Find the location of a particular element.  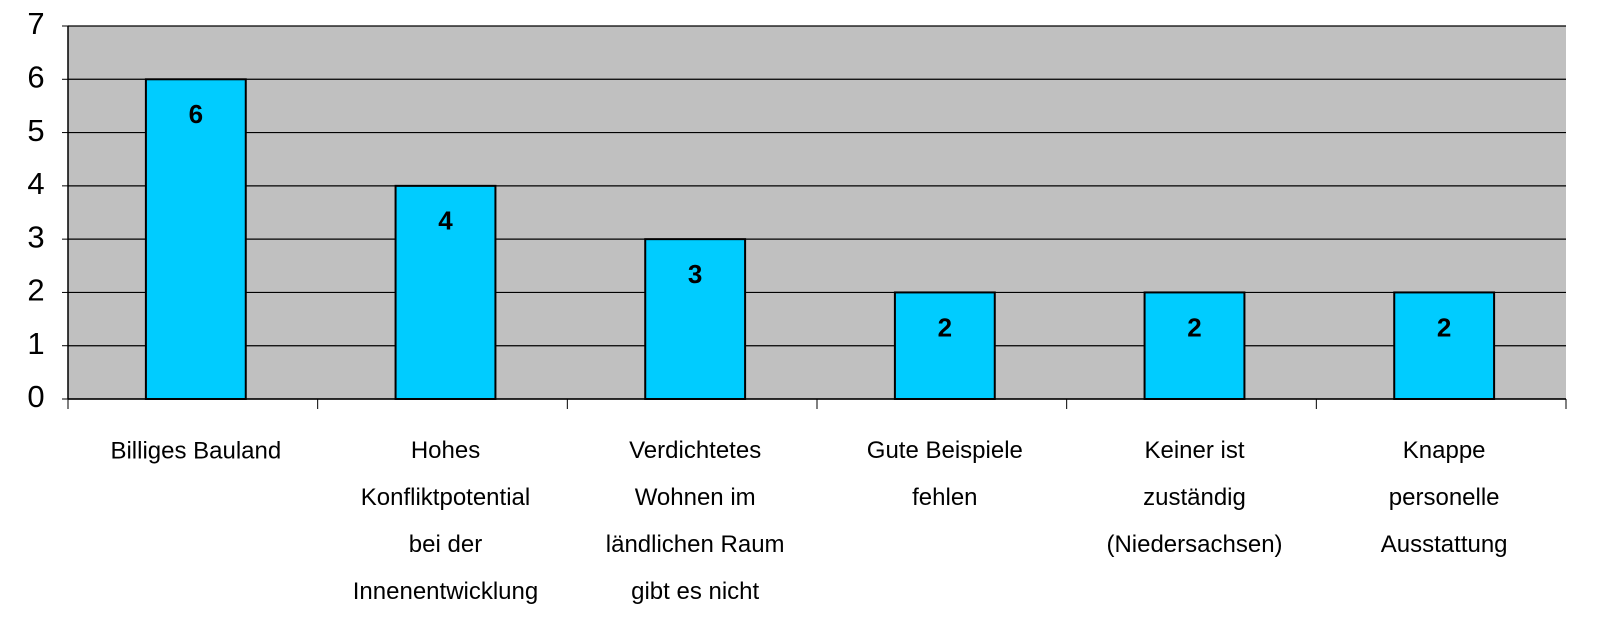

x-tick-label: Knappe personelle Ausstattung is located at coordinates (1444, 497).